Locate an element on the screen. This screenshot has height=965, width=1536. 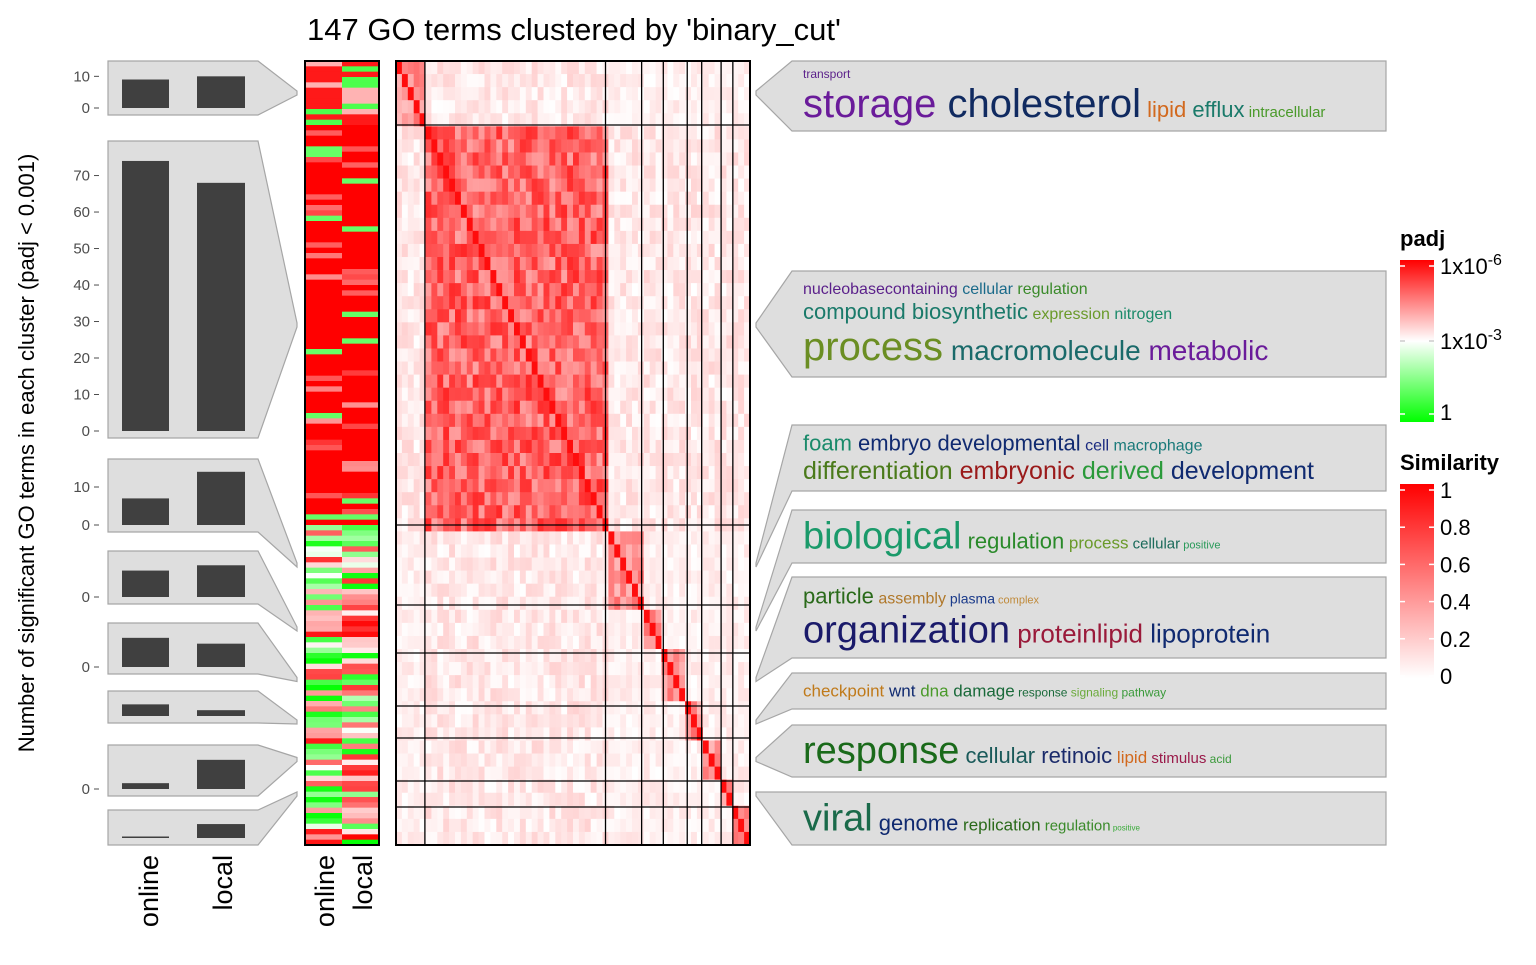
word-cloud-line: process macromolecule metabolic is located at coordinates (1035, 347).